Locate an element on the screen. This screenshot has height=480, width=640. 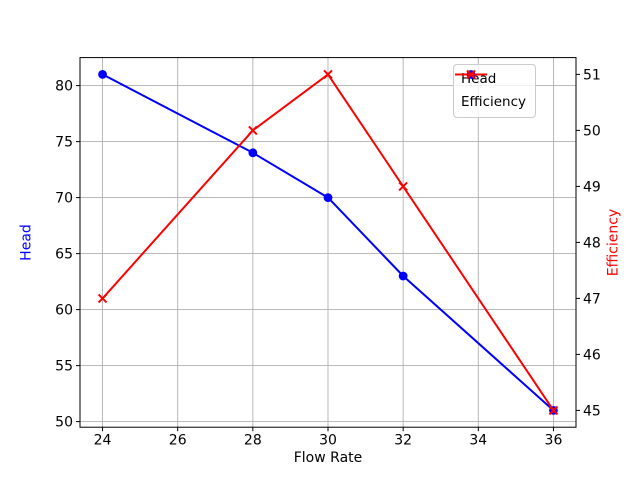
x-tick-label: 30 is located at coordinates (328, 441).